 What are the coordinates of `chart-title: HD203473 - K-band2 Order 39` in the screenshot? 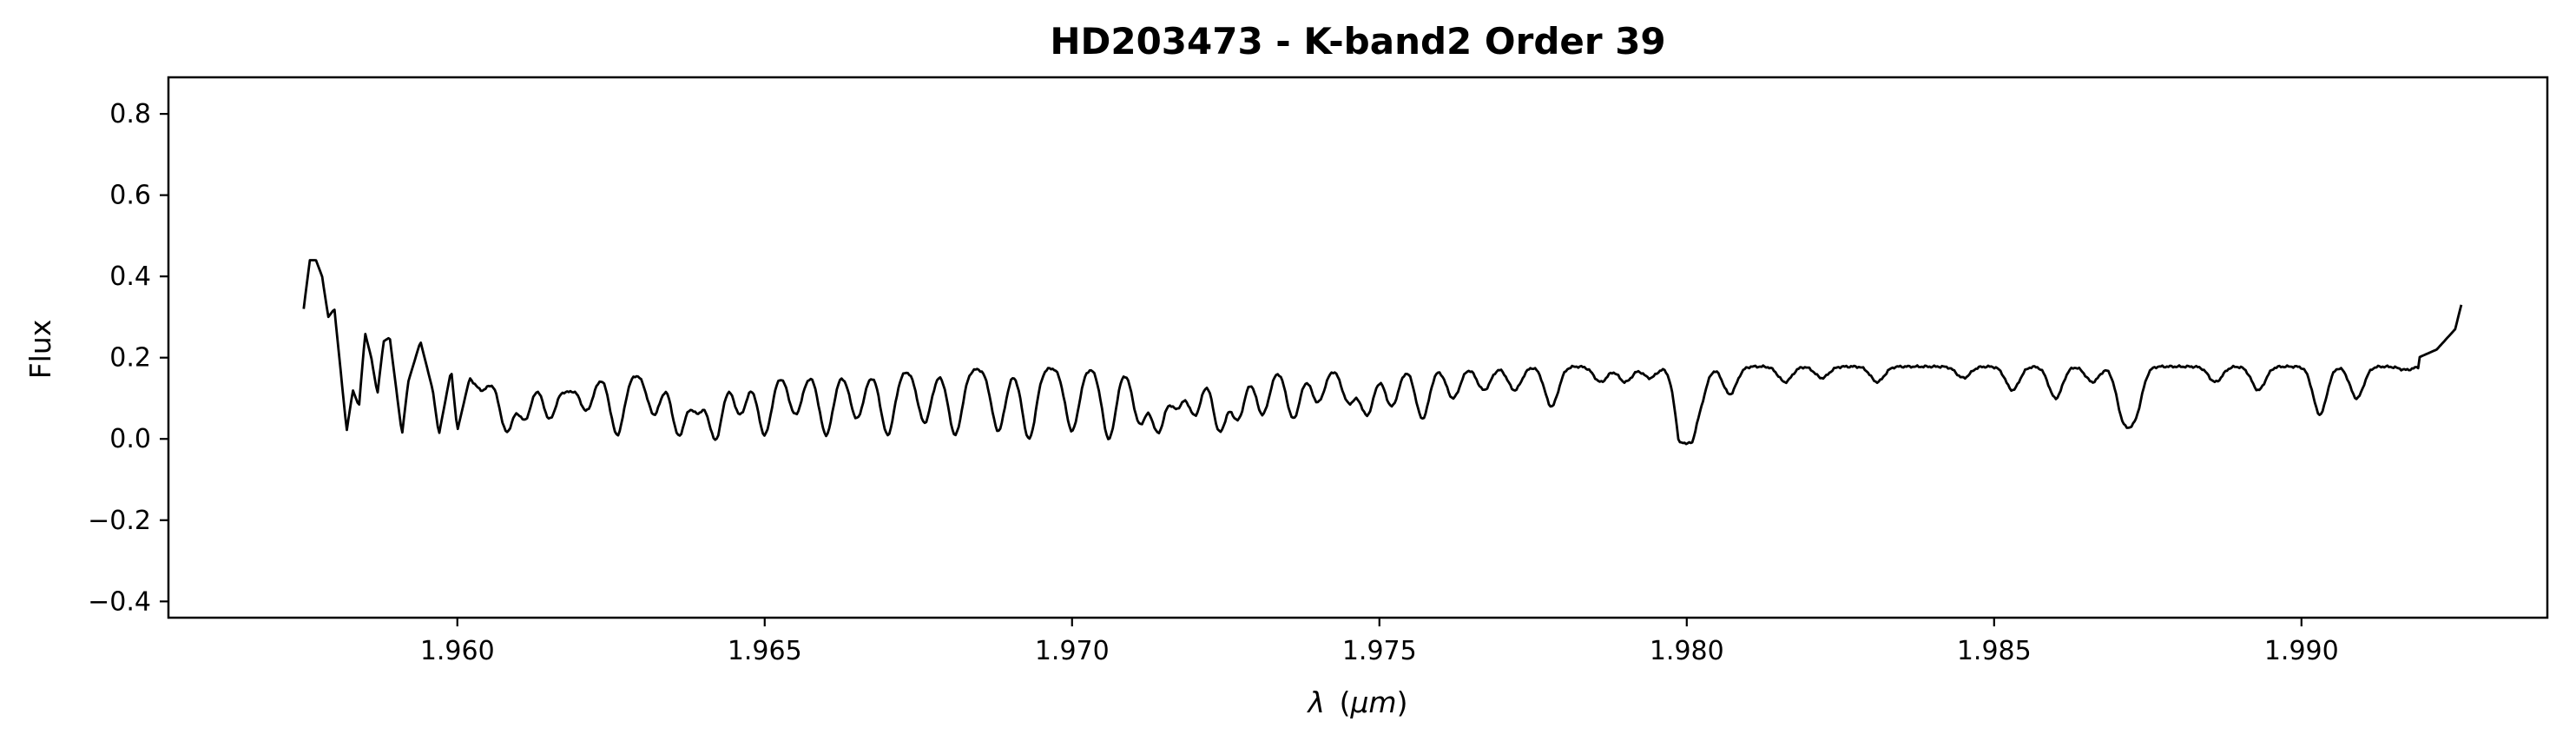 It's located at (1357, 41).